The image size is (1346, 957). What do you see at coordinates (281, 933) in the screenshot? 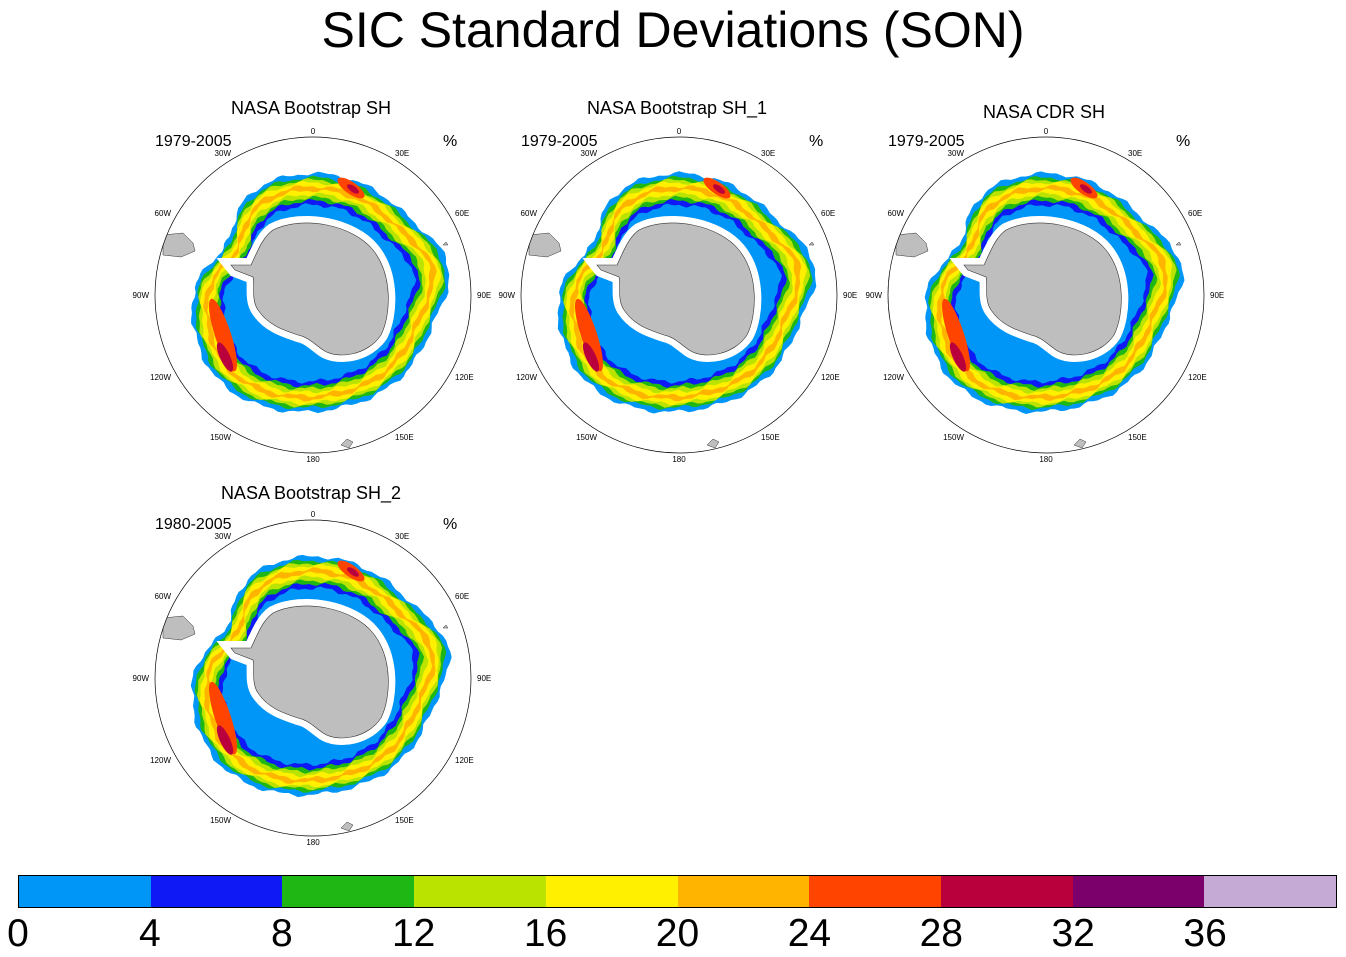
I see `colorbar-tick-label: 8` at bounding box center [281, 933].